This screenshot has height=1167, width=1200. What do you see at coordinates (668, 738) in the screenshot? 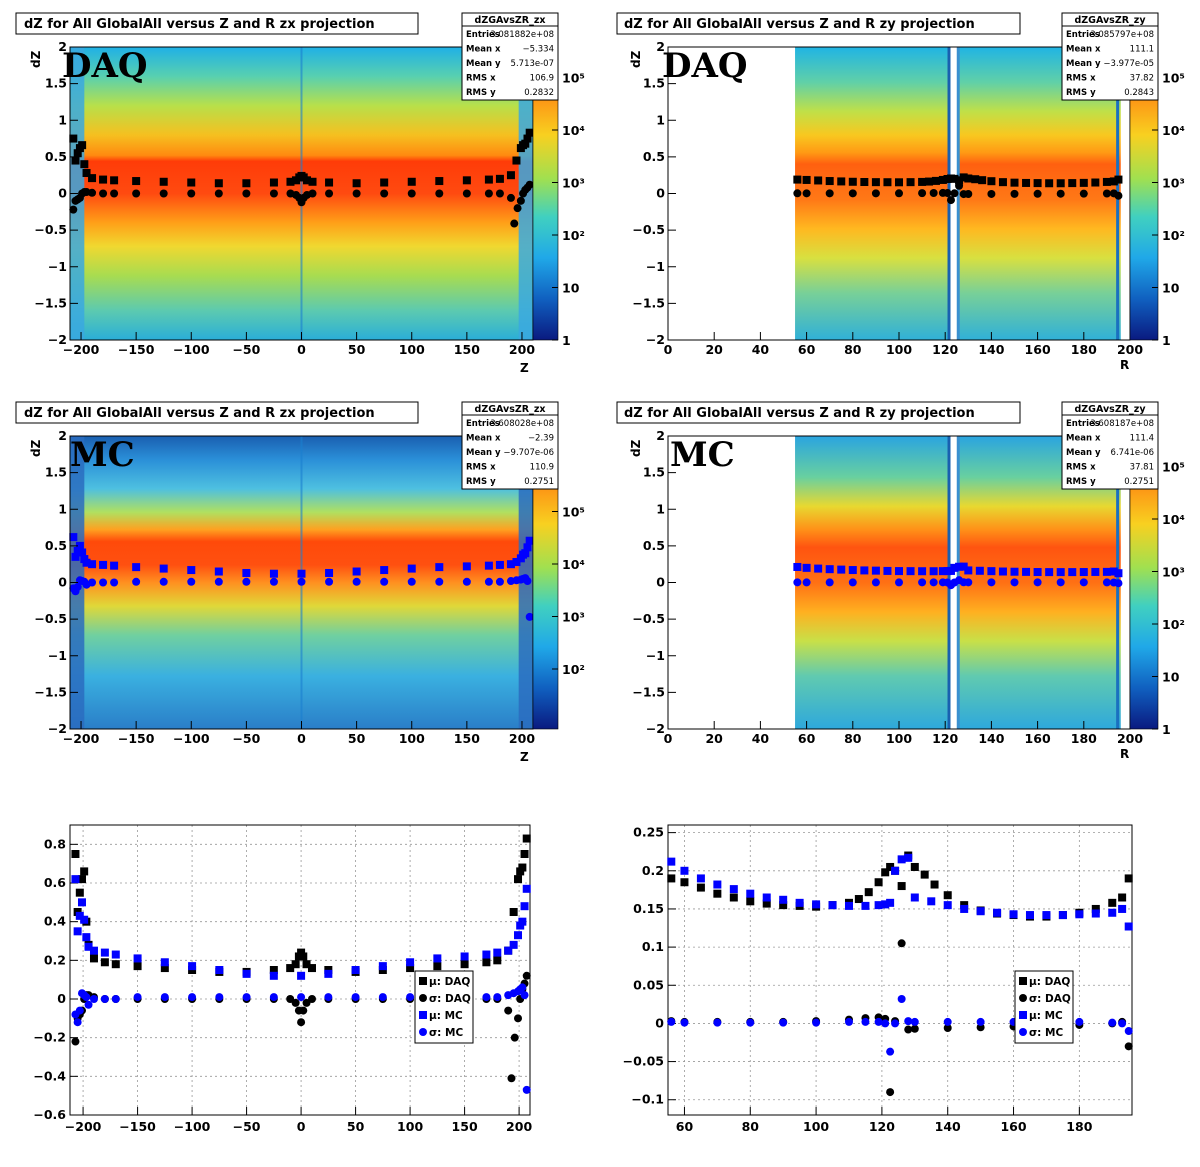
I see `x-tick-label: 0` at bounding box center [668, 738].